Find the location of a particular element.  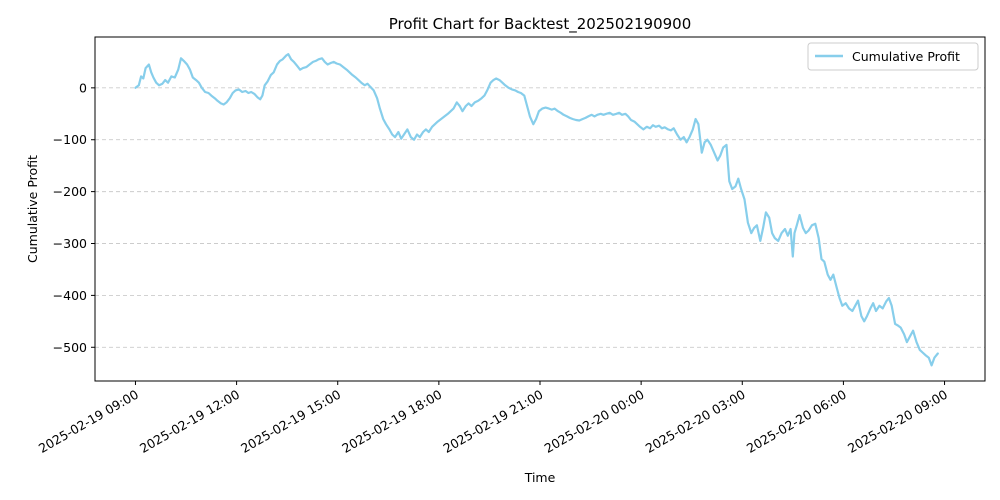

legend: Cumulative Profit is located at coordinates (893, 56).